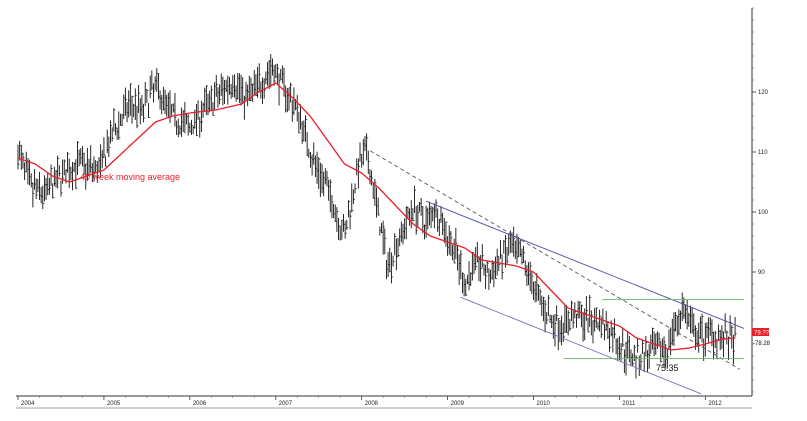 The width and height of the screenshot is (807, 421). I want to click on x-tick-label: 2010, so click(544, 404).